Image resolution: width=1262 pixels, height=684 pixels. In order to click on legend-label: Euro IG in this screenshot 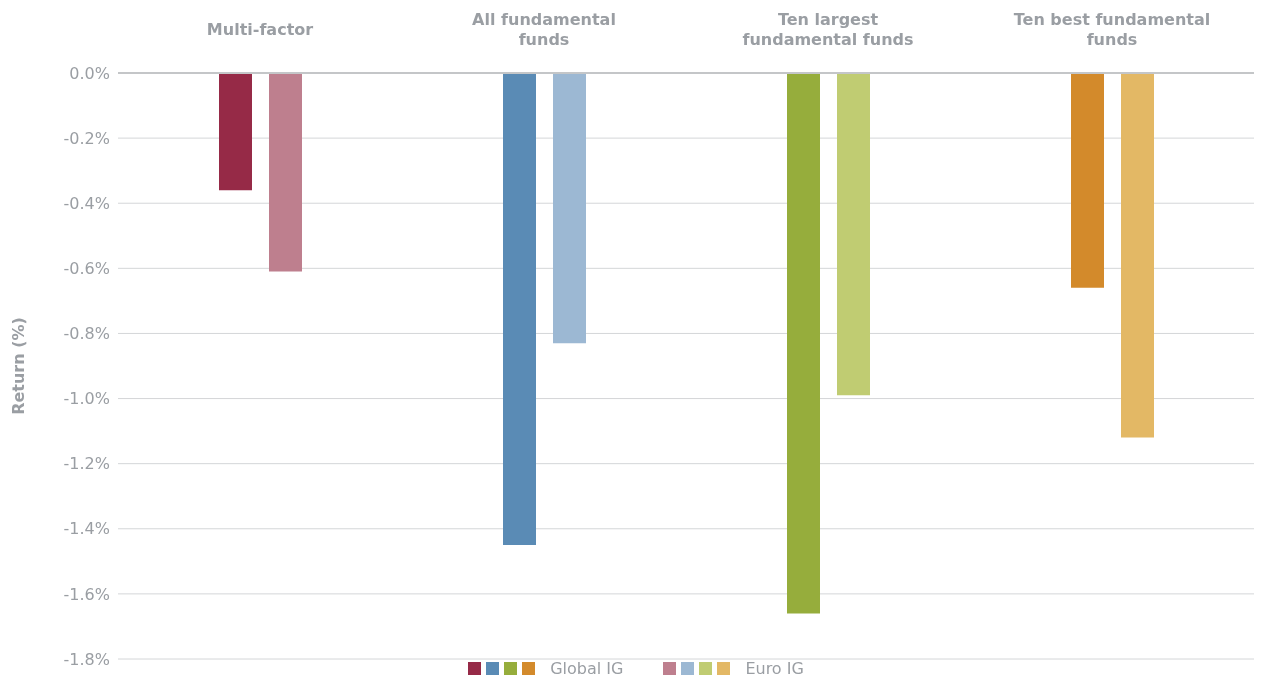, I will do `click(774, 668)`.